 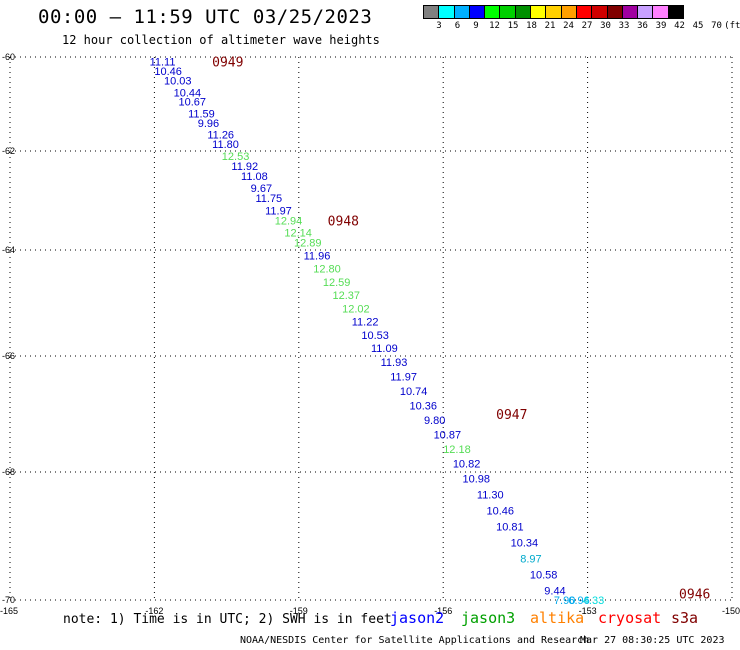 What do you see at coordinates (227, 63) in the screenshot?
I see `time-label: 0949` at bounding box center [227, 63].